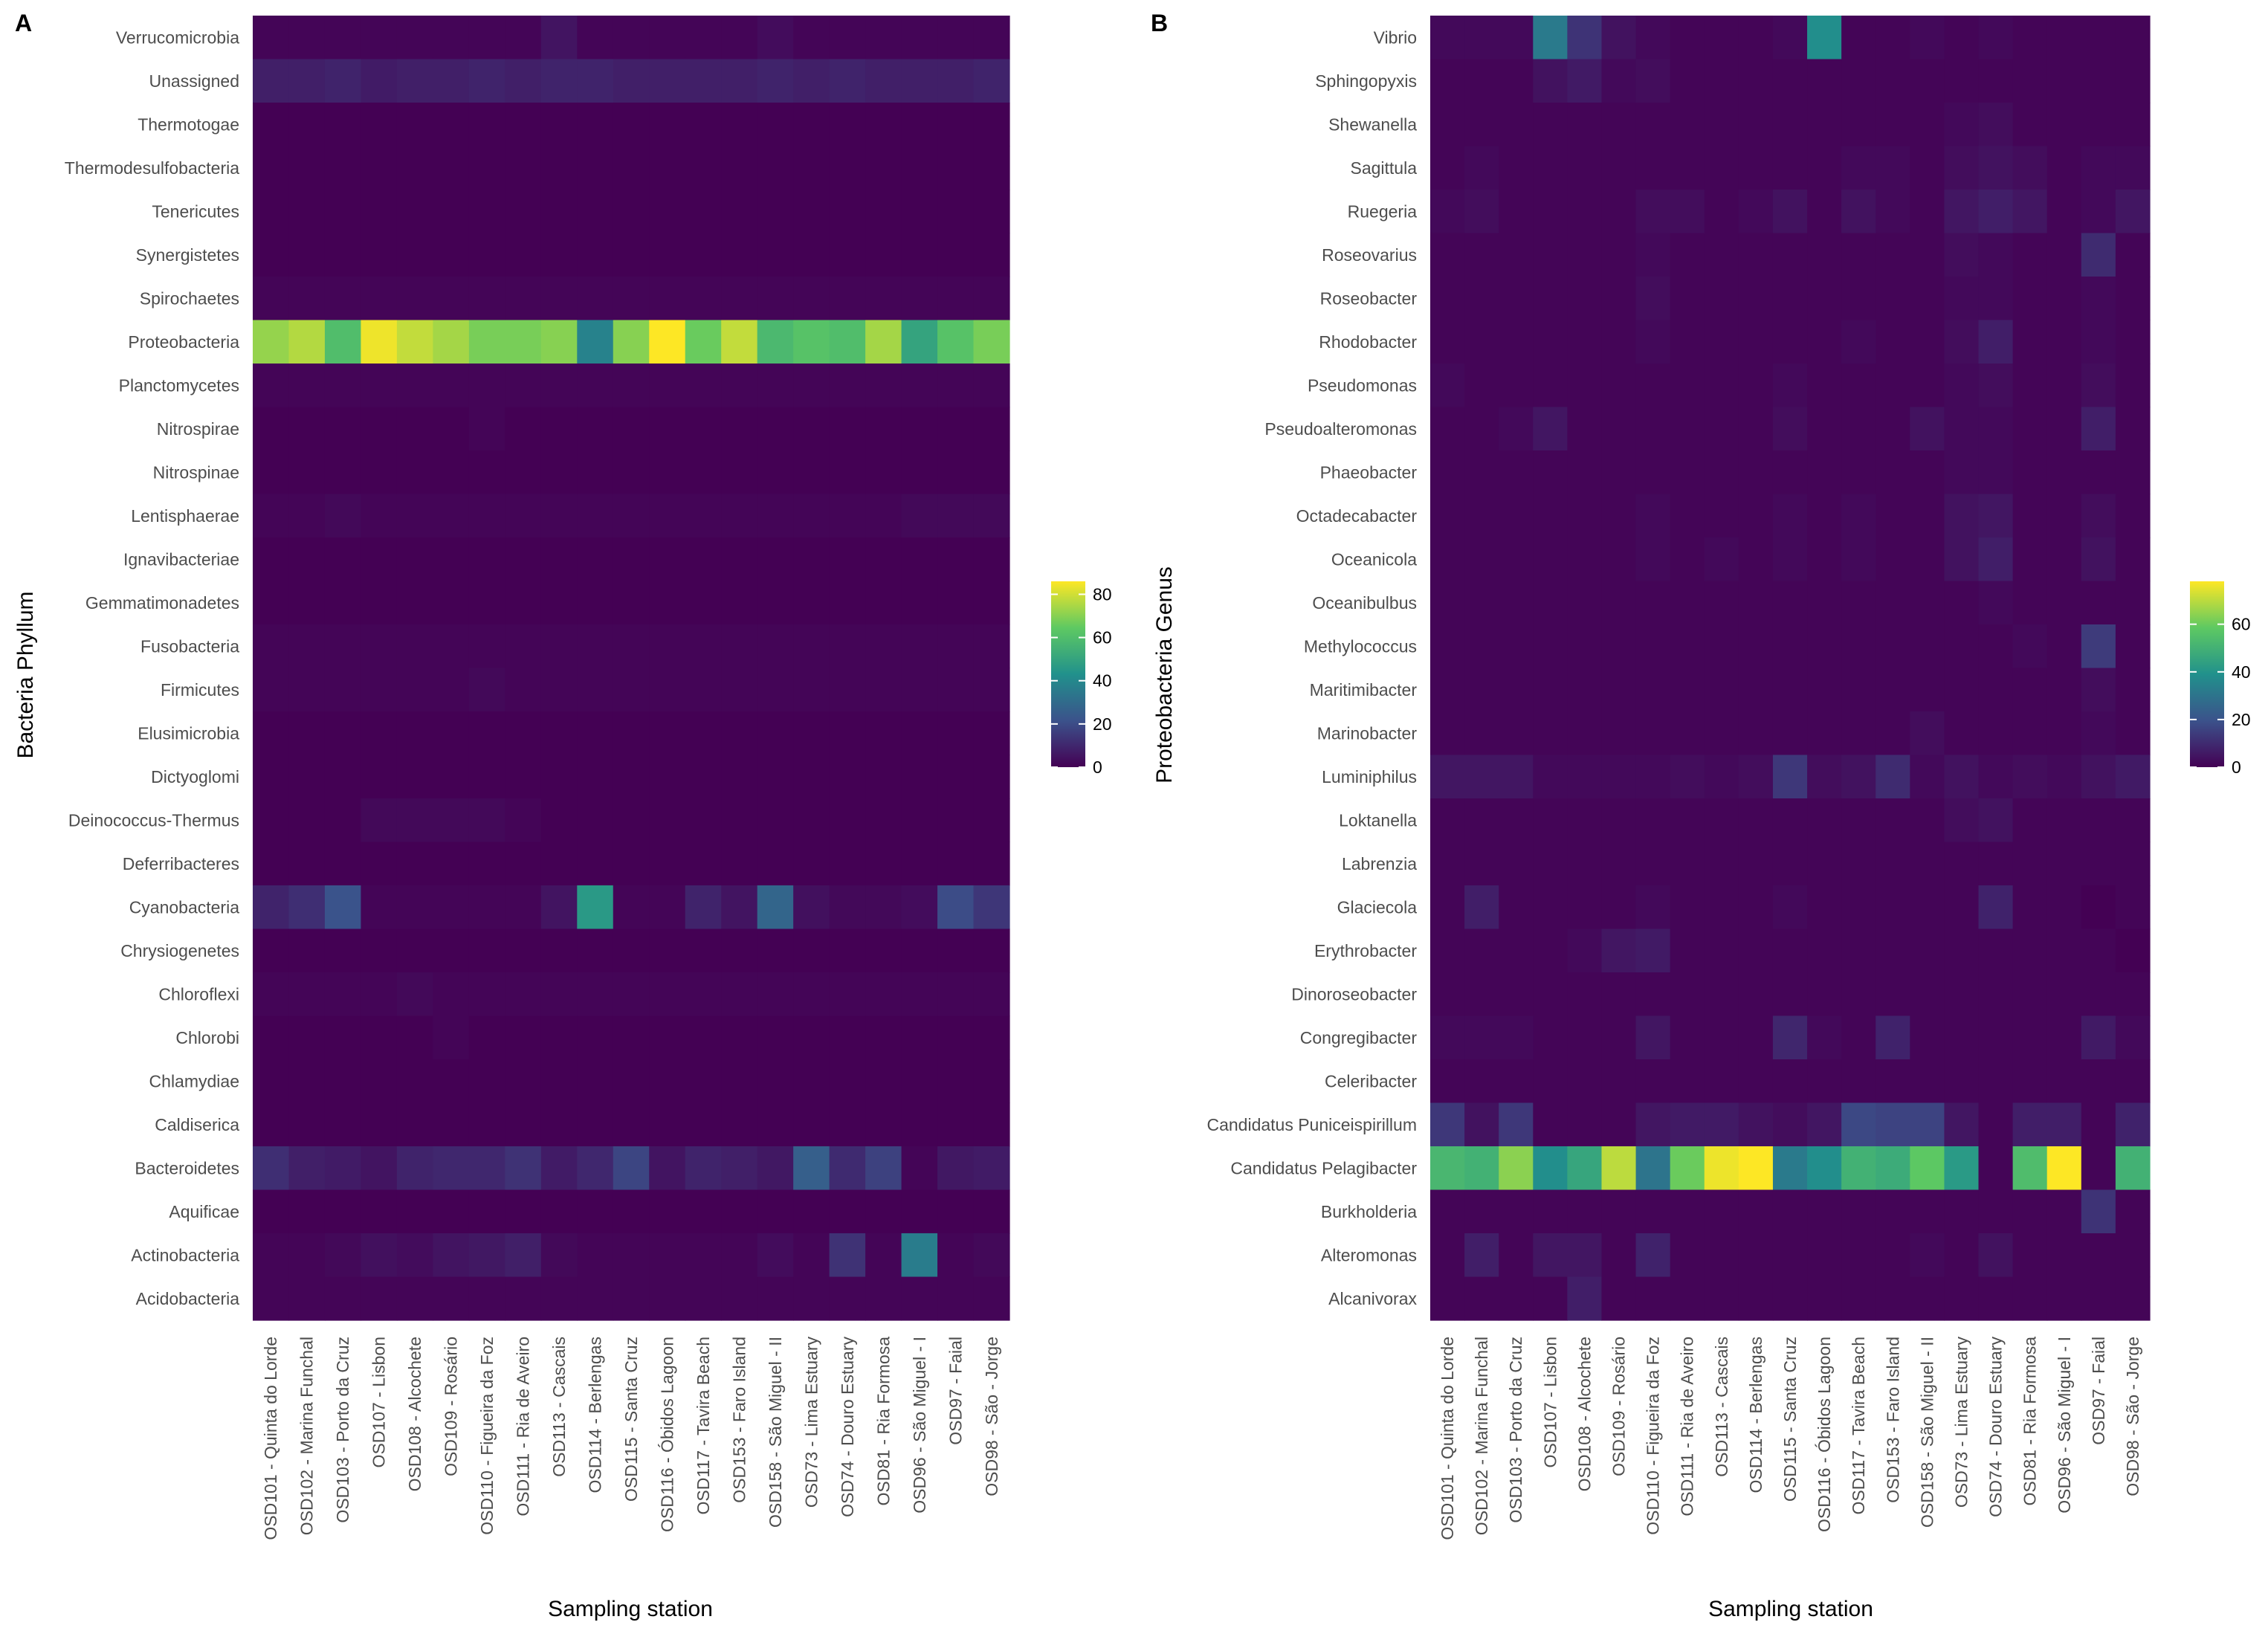 The width and height of the screenshot is (2268, 1628). What do you see at coordinates (154, 820) in the screenshot?
I see `y-tick-label: Deinococcus-Thermus` at bounding box center [154, 820].